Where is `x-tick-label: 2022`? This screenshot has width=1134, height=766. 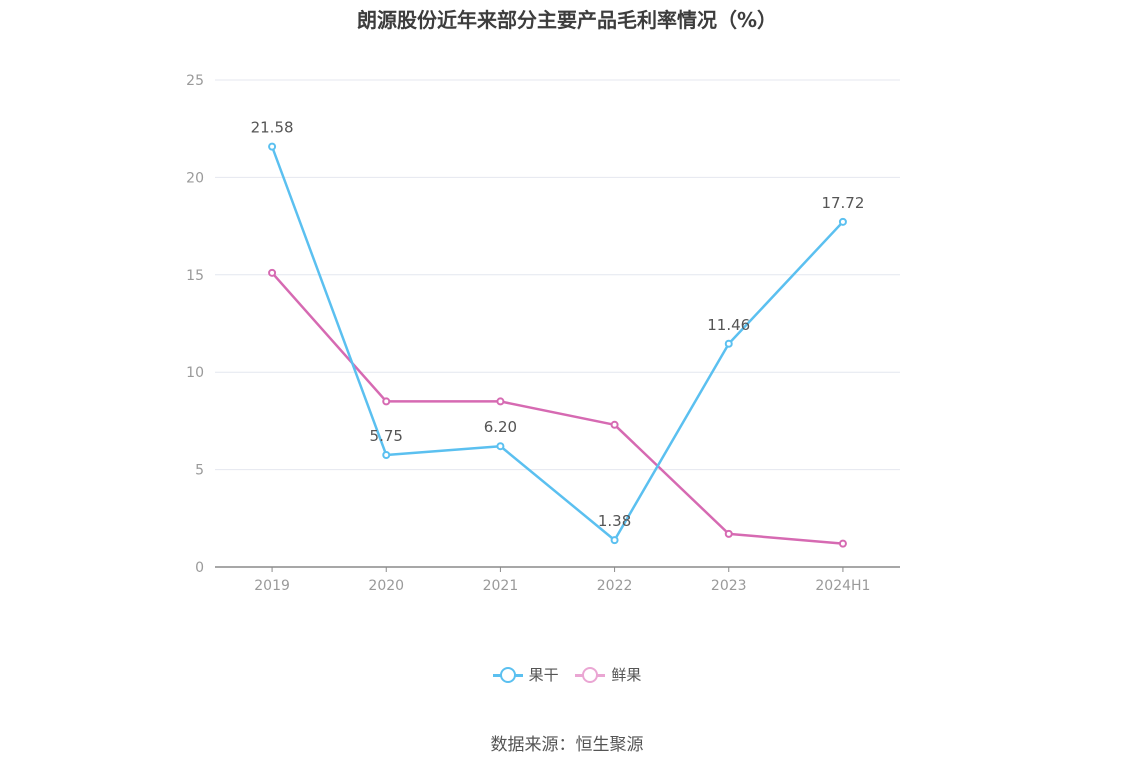 x-tick-label: 2022 is located at coordinates (615, 586).